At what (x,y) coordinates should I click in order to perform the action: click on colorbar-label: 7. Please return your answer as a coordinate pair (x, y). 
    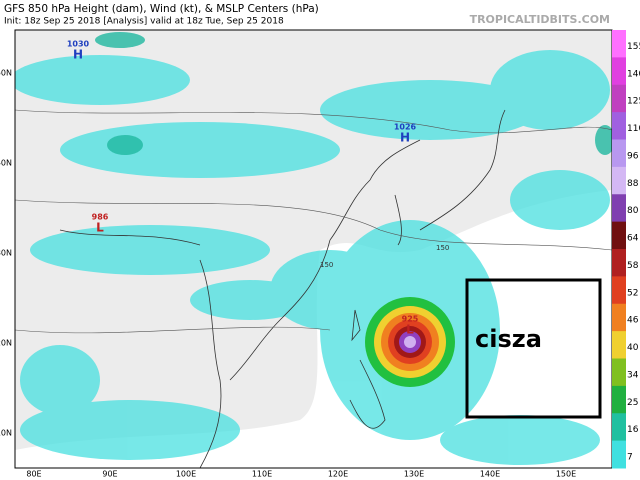
    Looking at the image, I should click on (630, 458).